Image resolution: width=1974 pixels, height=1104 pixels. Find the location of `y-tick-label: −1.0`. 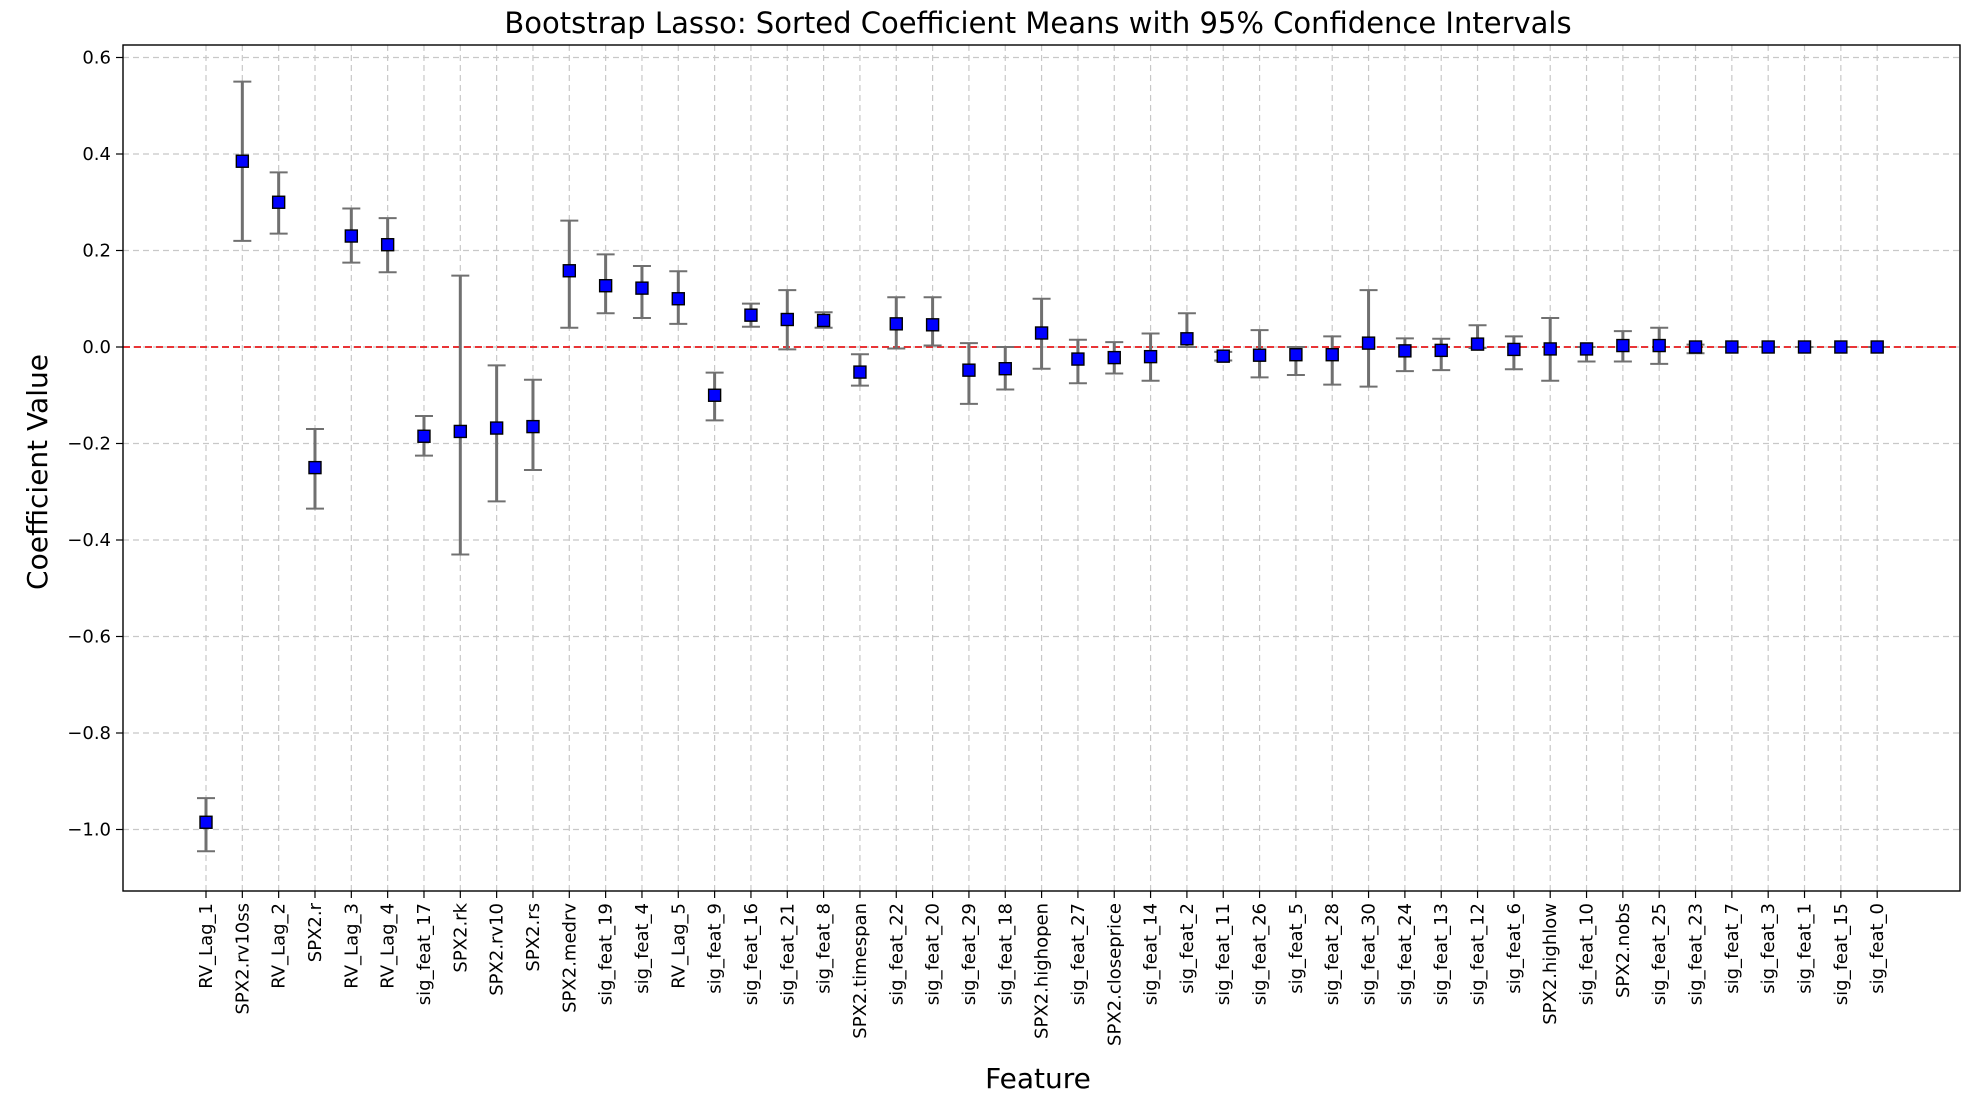

y-tick-label: −1.0 is located at coordinates (89, 830).